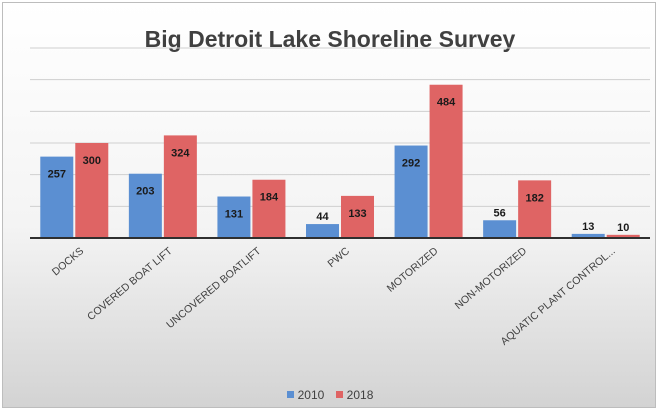 The height and width of the screenshot is (412, 660). What do you see at coordinates (311, 395) in the screenshot?
I see `legend-label-2010: 2010` at bounding box center [311, 395].